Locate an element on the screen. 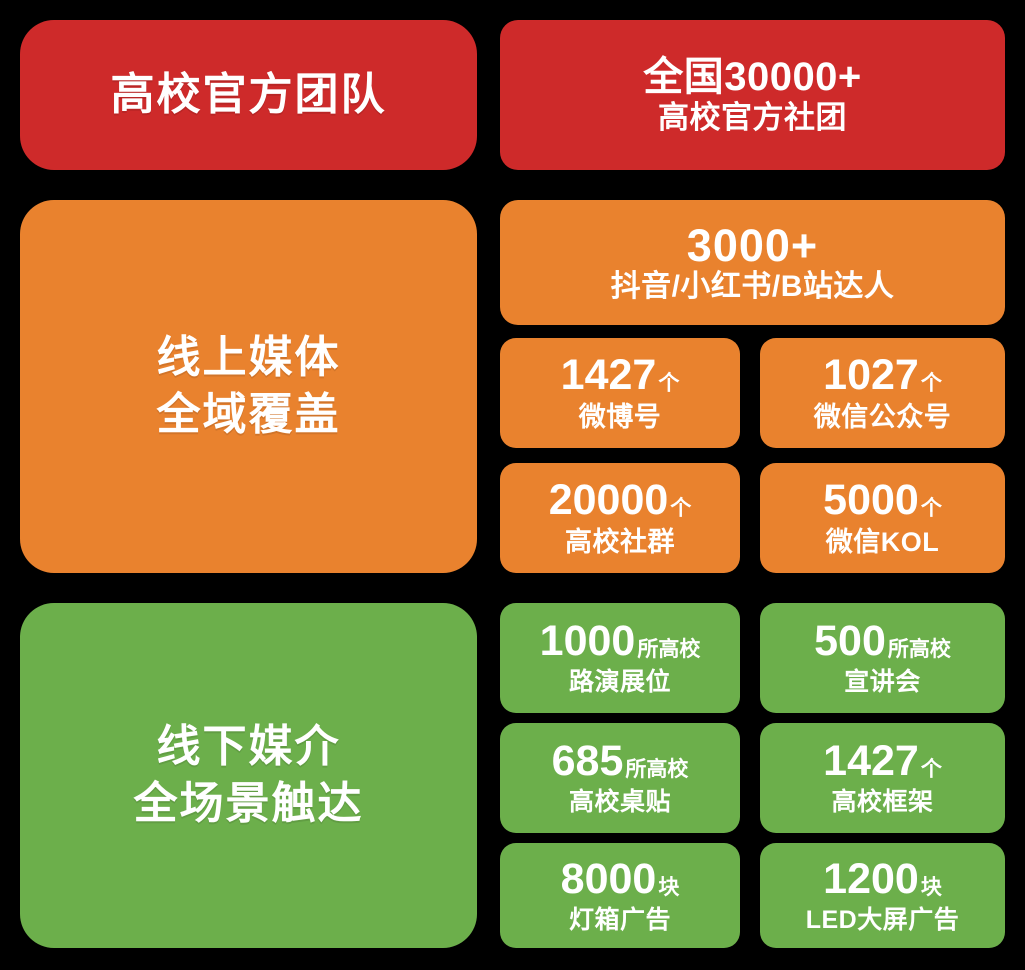 Image resolution: width=1025 pixels, height=970 pixels. stat-label: 微信公众号 is located at coordinates (882, 417).